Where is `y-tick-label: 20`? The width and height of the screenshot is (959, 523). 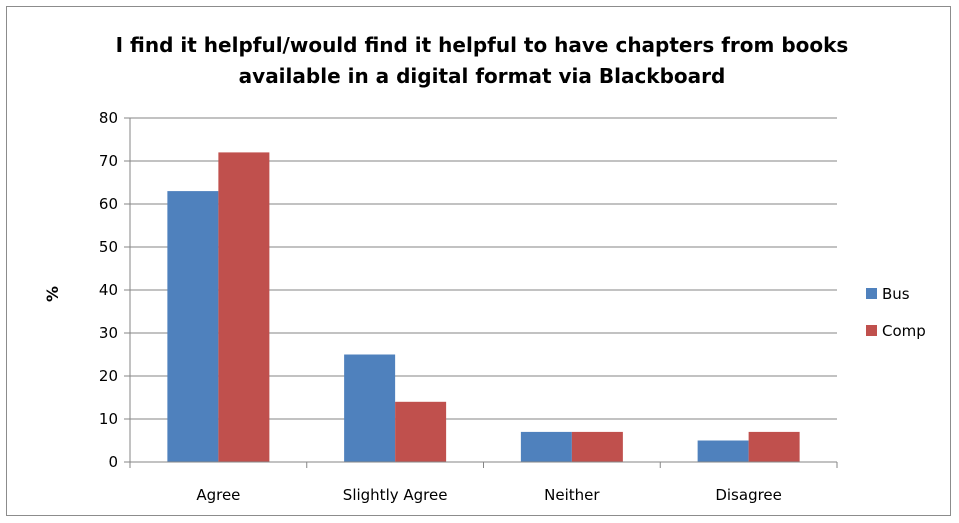
y-tick-label: 20 is located at coordinates (108, 376).